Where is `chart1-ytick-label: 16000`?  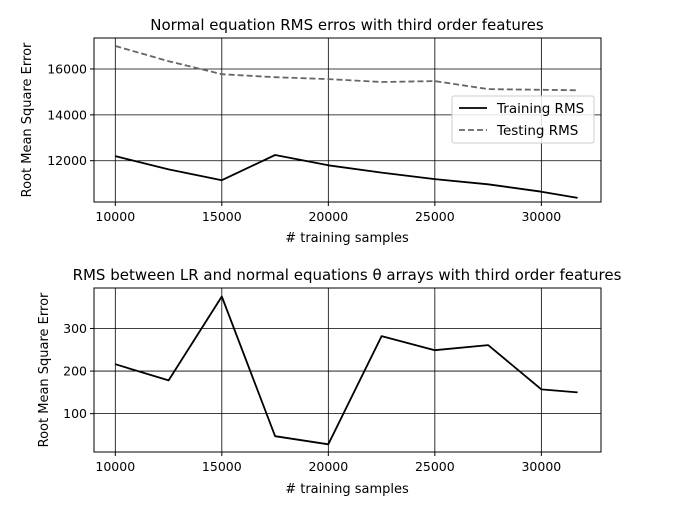
chart1-ytick-label: 16000 is located at coordinates (67, 68).